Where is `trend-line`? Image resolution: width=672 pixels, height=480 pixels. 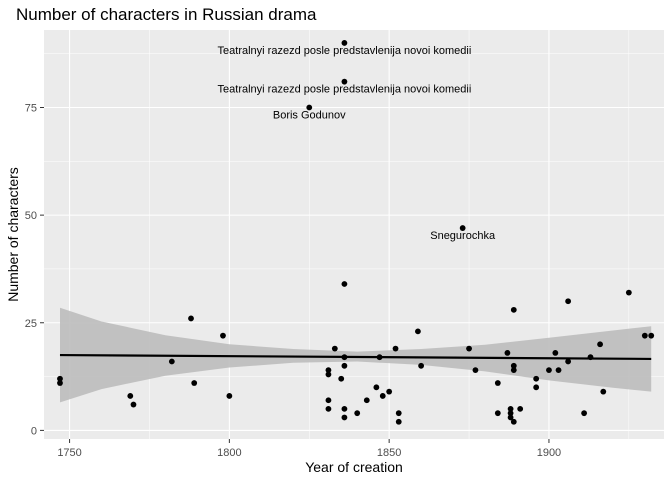 trend-line is located at coordinates (355, 357).